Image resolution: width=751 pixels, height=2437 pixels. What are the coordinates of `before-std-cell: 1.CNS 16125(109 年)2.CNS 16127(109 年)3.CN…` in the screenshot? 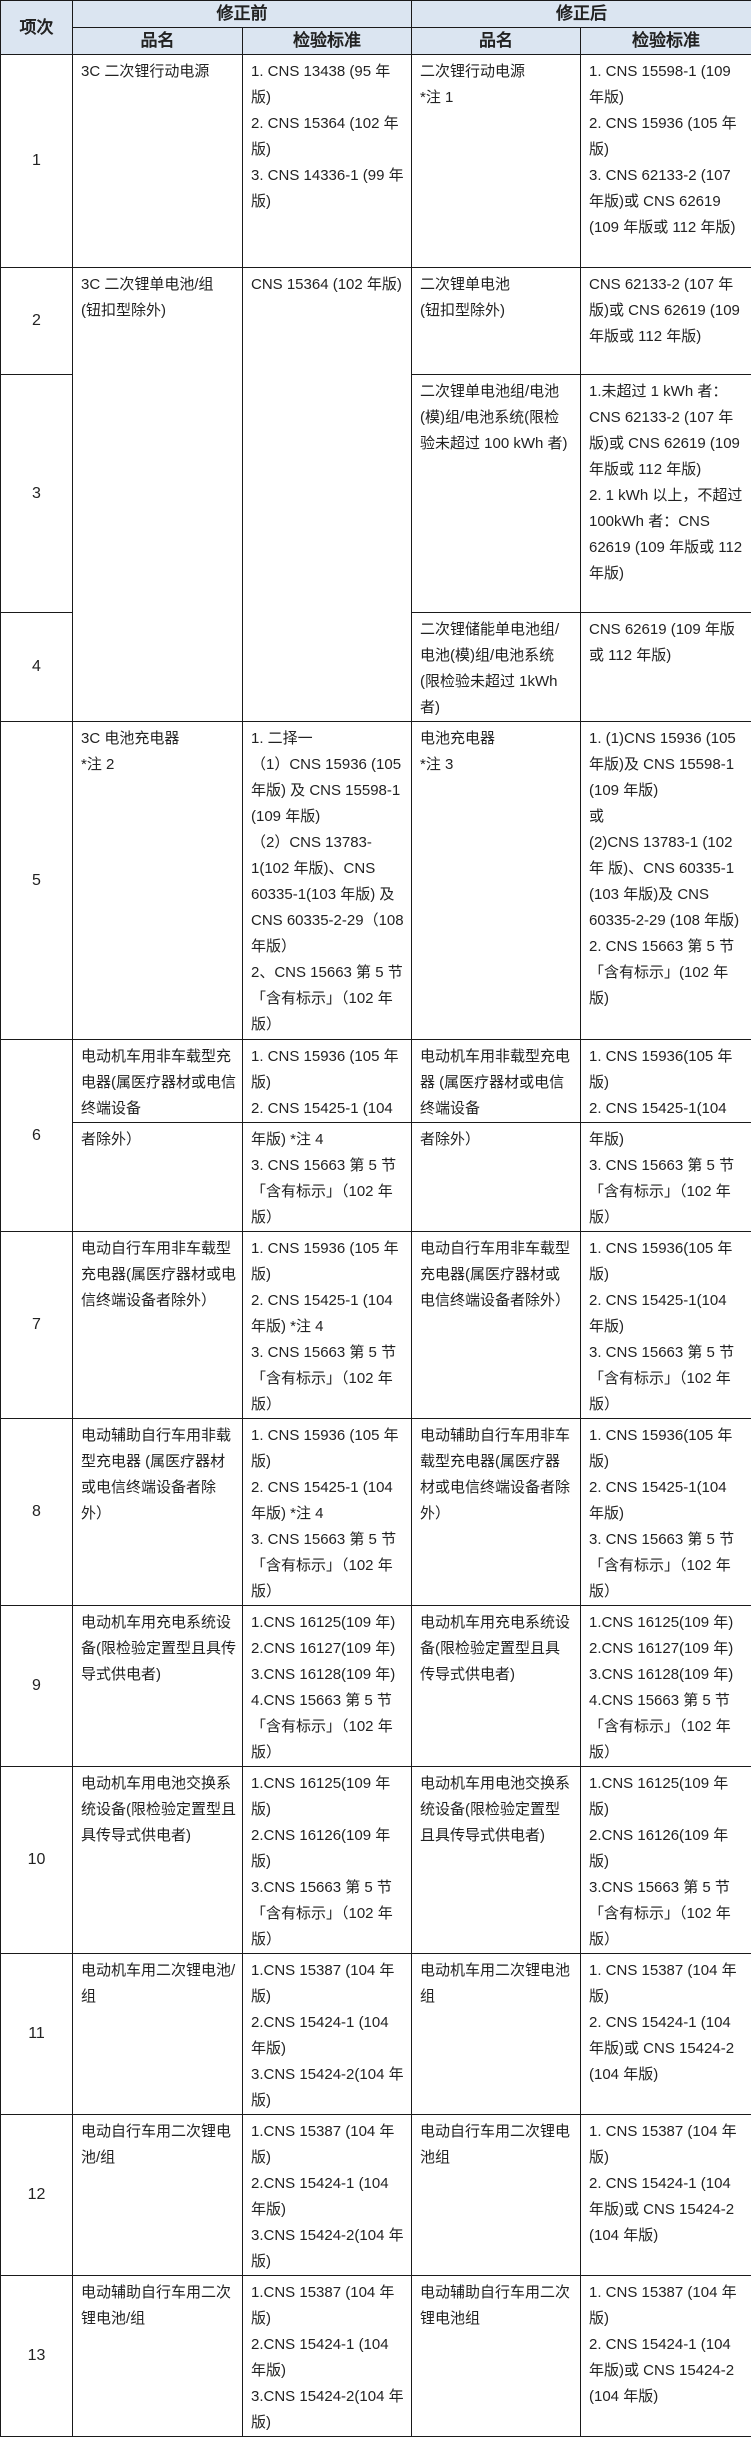 It's located at (327, 1686).